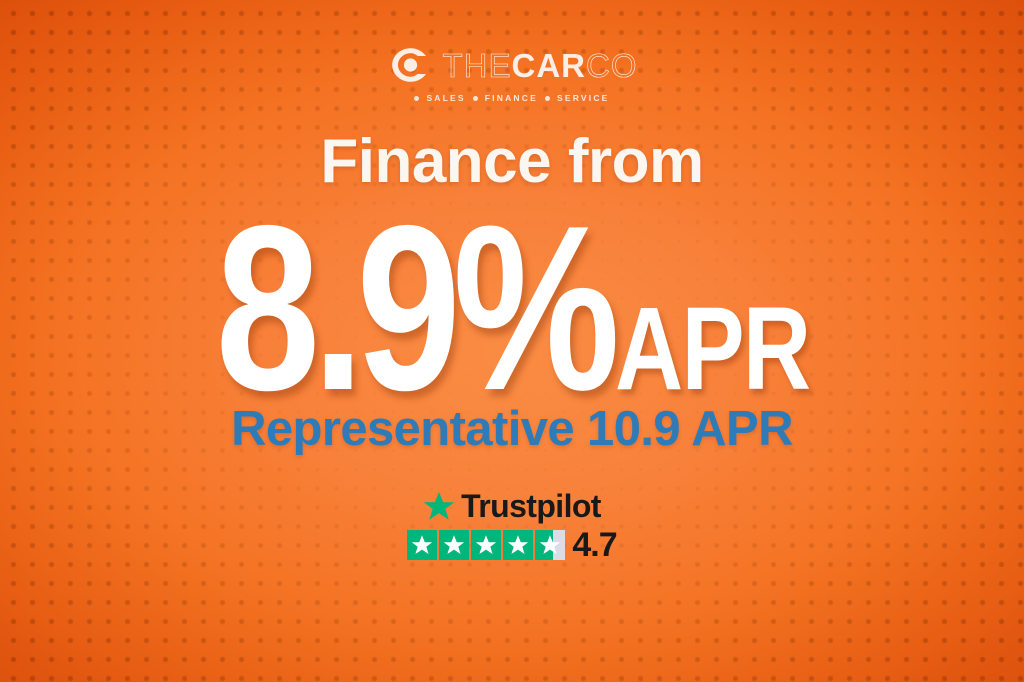 The image size is (1024, 682). I want to click on representative-apr-text: Representative 10.9 APR, so click(512, 429).